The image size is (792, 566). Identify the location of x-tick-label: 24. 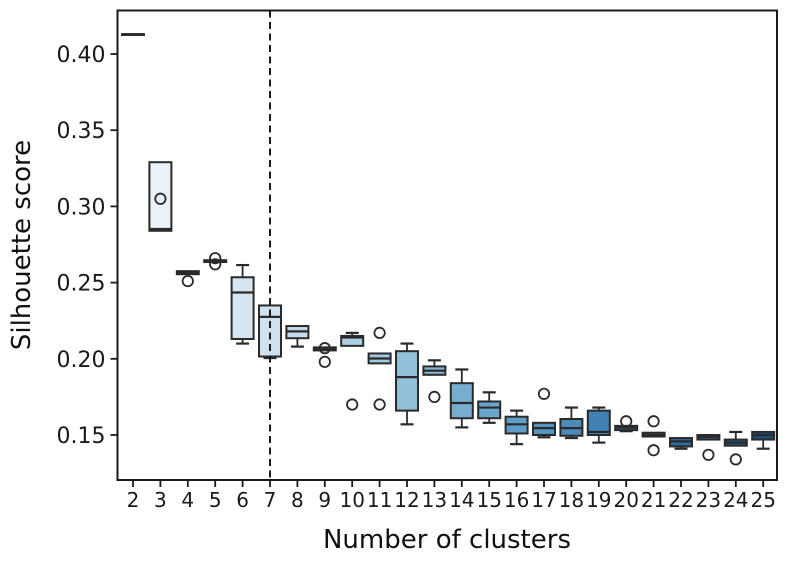
(735, 500).